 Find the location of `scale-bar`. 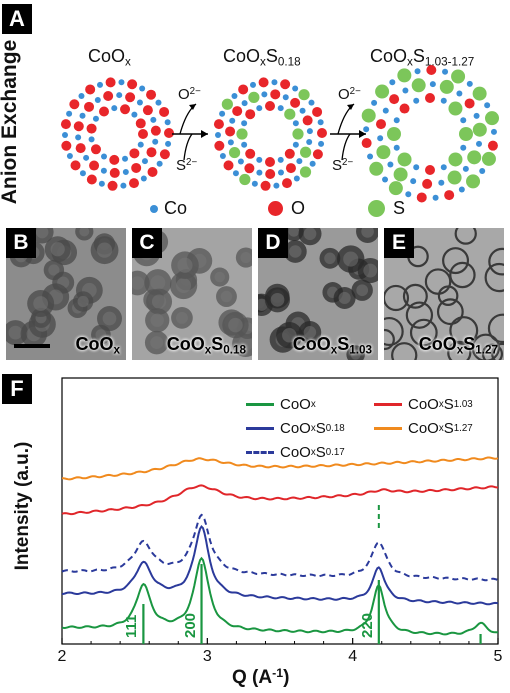

scale-bar is located at coordinates (32, 346).